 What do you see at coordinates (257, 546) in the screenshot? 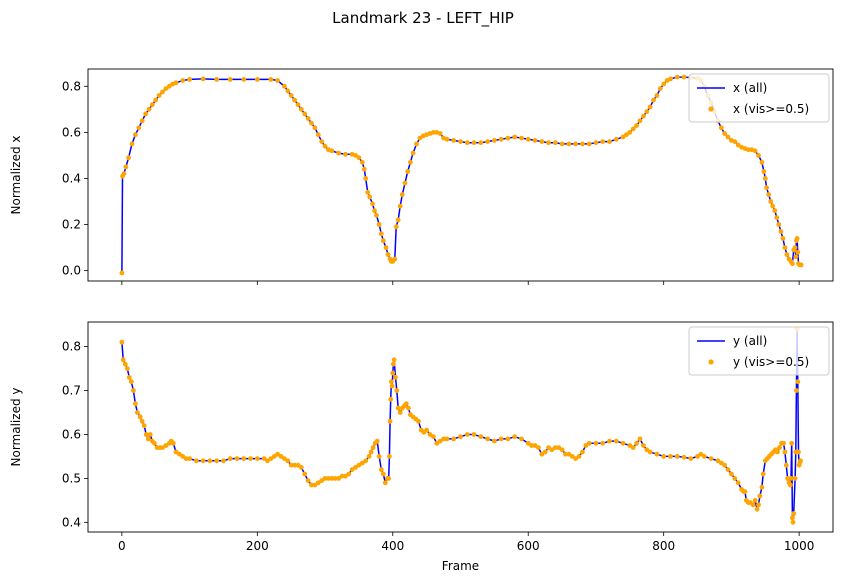
I see `y-xtick-label: 200` at bounding box center [257, 546].